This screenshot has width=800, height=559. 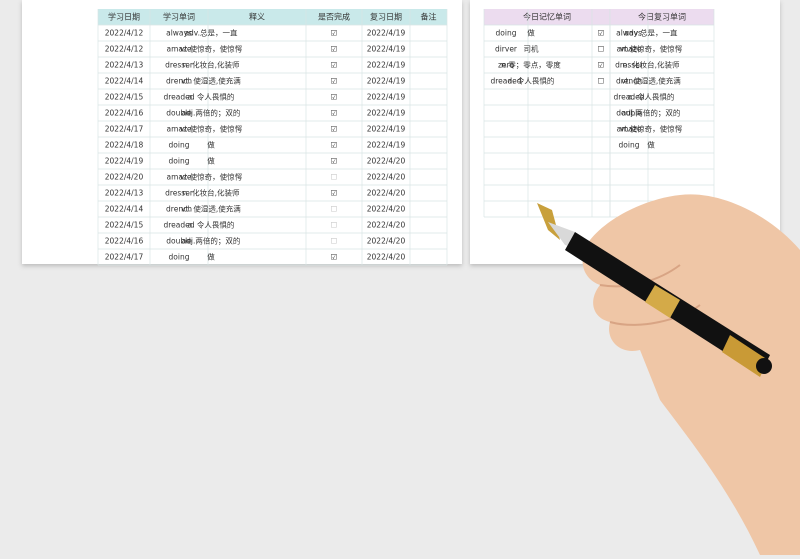 I want to click on header-cell: 今日记忆单词, so click(x=547, y=17).